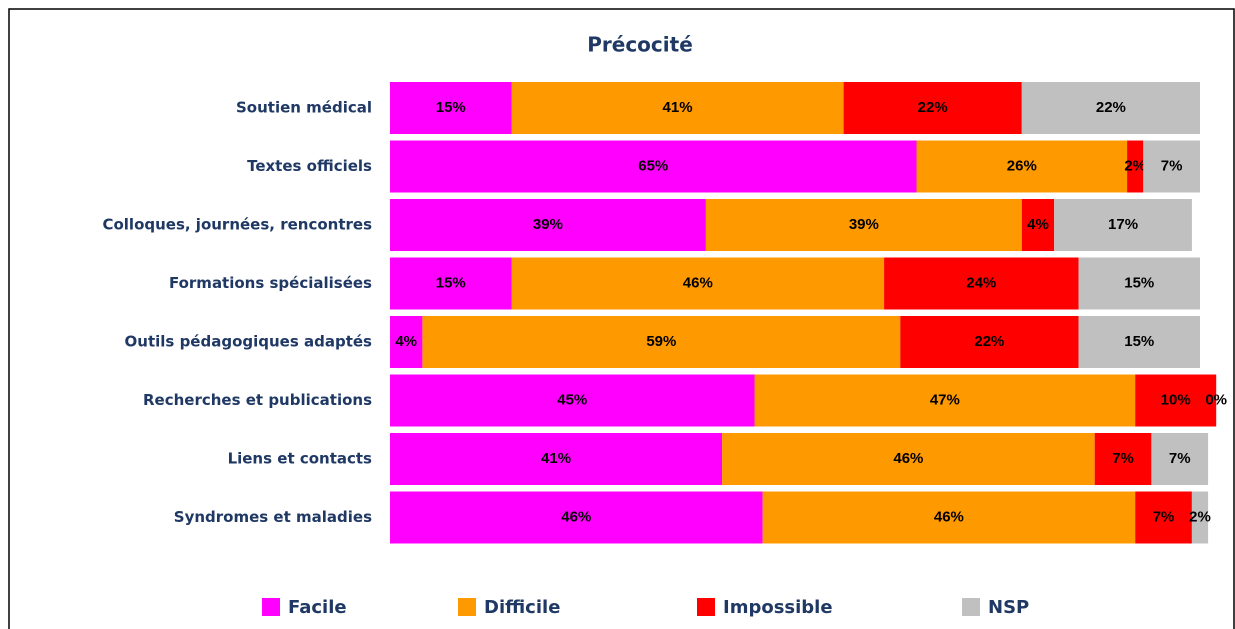  What do you see at coordinates (300, 459) in the screenshot?
I see `category-label: Liens et contacts` at bounding box center [300, 459].